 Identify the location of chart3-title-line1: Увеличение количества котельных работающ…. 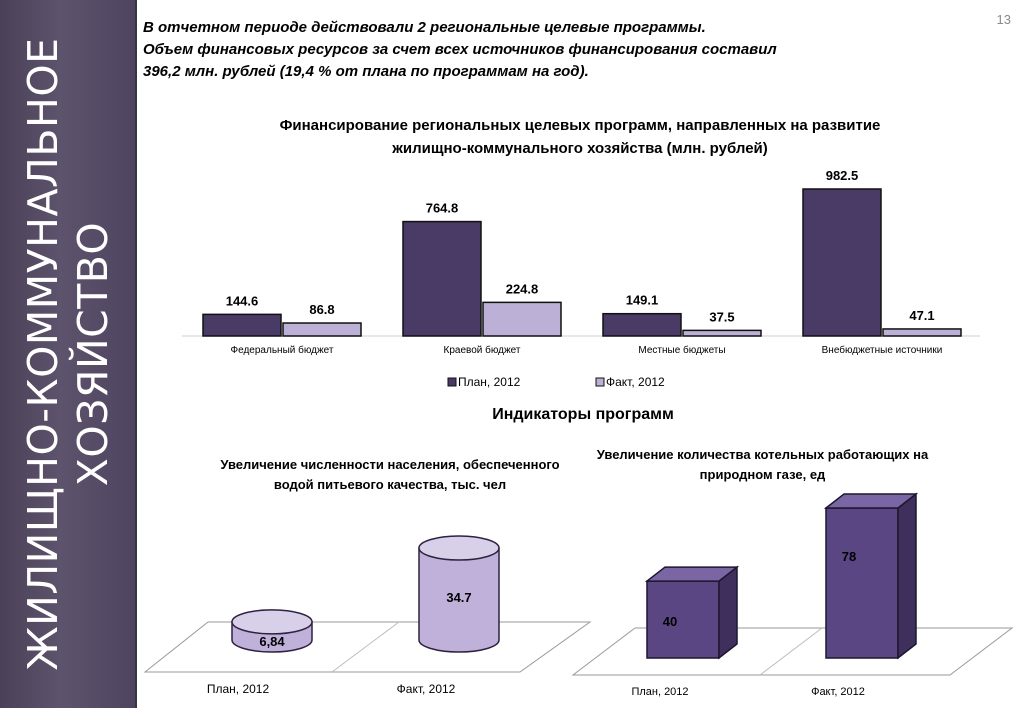
(762, 454).